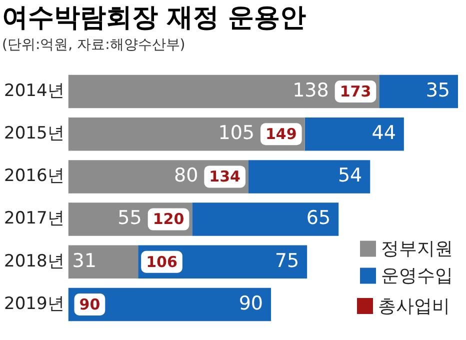 This screenshot has width=466, height=340. I want to click on chart-subtitle: (단위:억원, 자료:해양수산부), so click(93, 45).